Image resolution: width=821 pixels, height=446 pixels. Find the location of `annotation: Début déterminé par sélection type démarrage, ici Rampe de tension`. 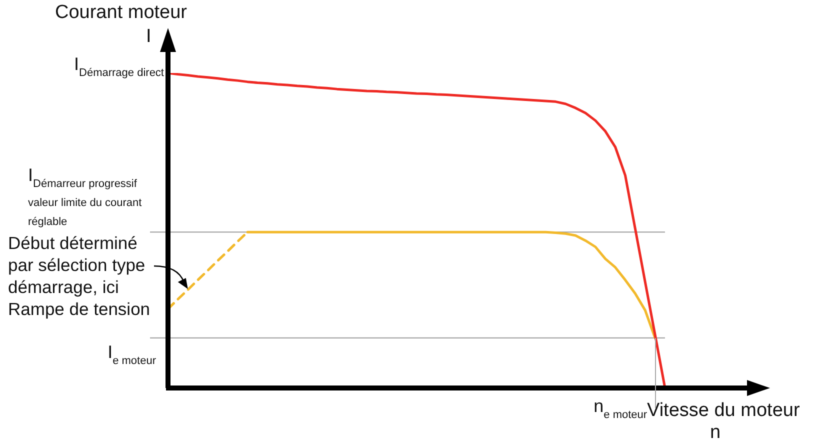

annotation: Début déterminé par sélection type démarrage, ici Rampe de tension is located at coordinates (80, 276).